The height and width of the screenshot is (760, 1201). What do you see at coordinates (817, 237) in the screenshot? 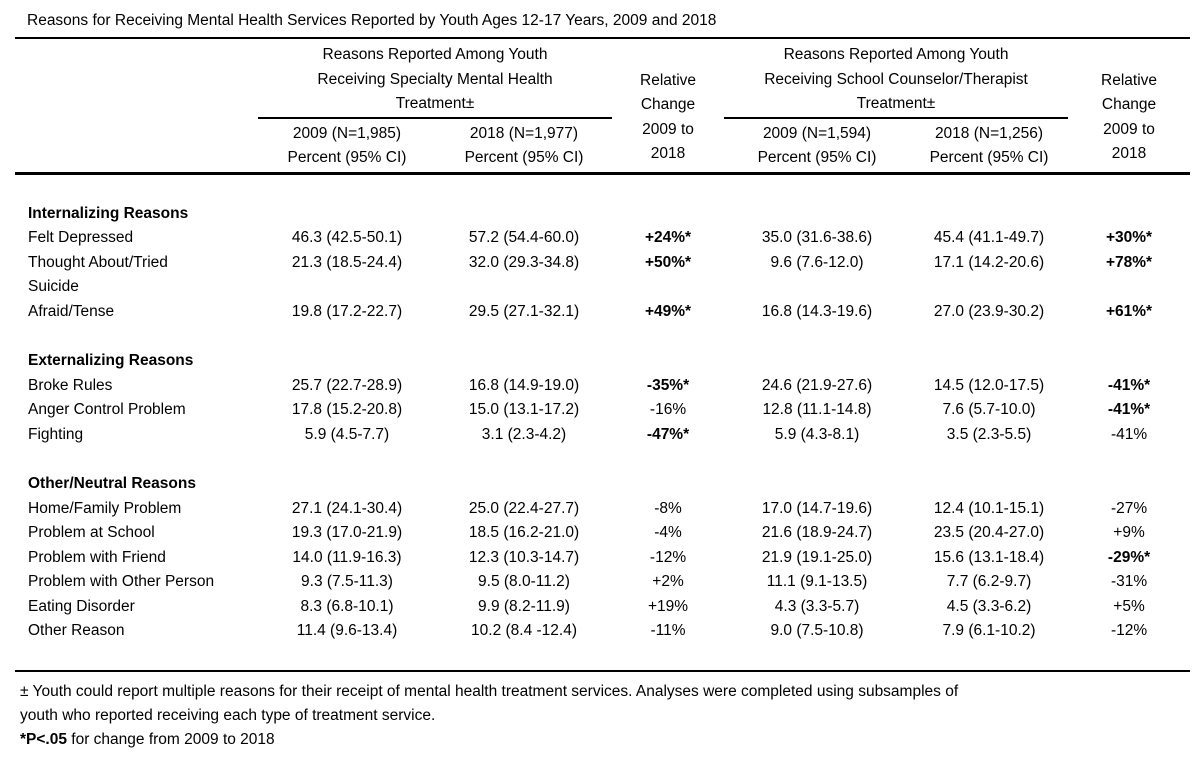
I see `cell-percent-ci: 35.0 (31.6-38.6)` at bounding box center [817, 237].